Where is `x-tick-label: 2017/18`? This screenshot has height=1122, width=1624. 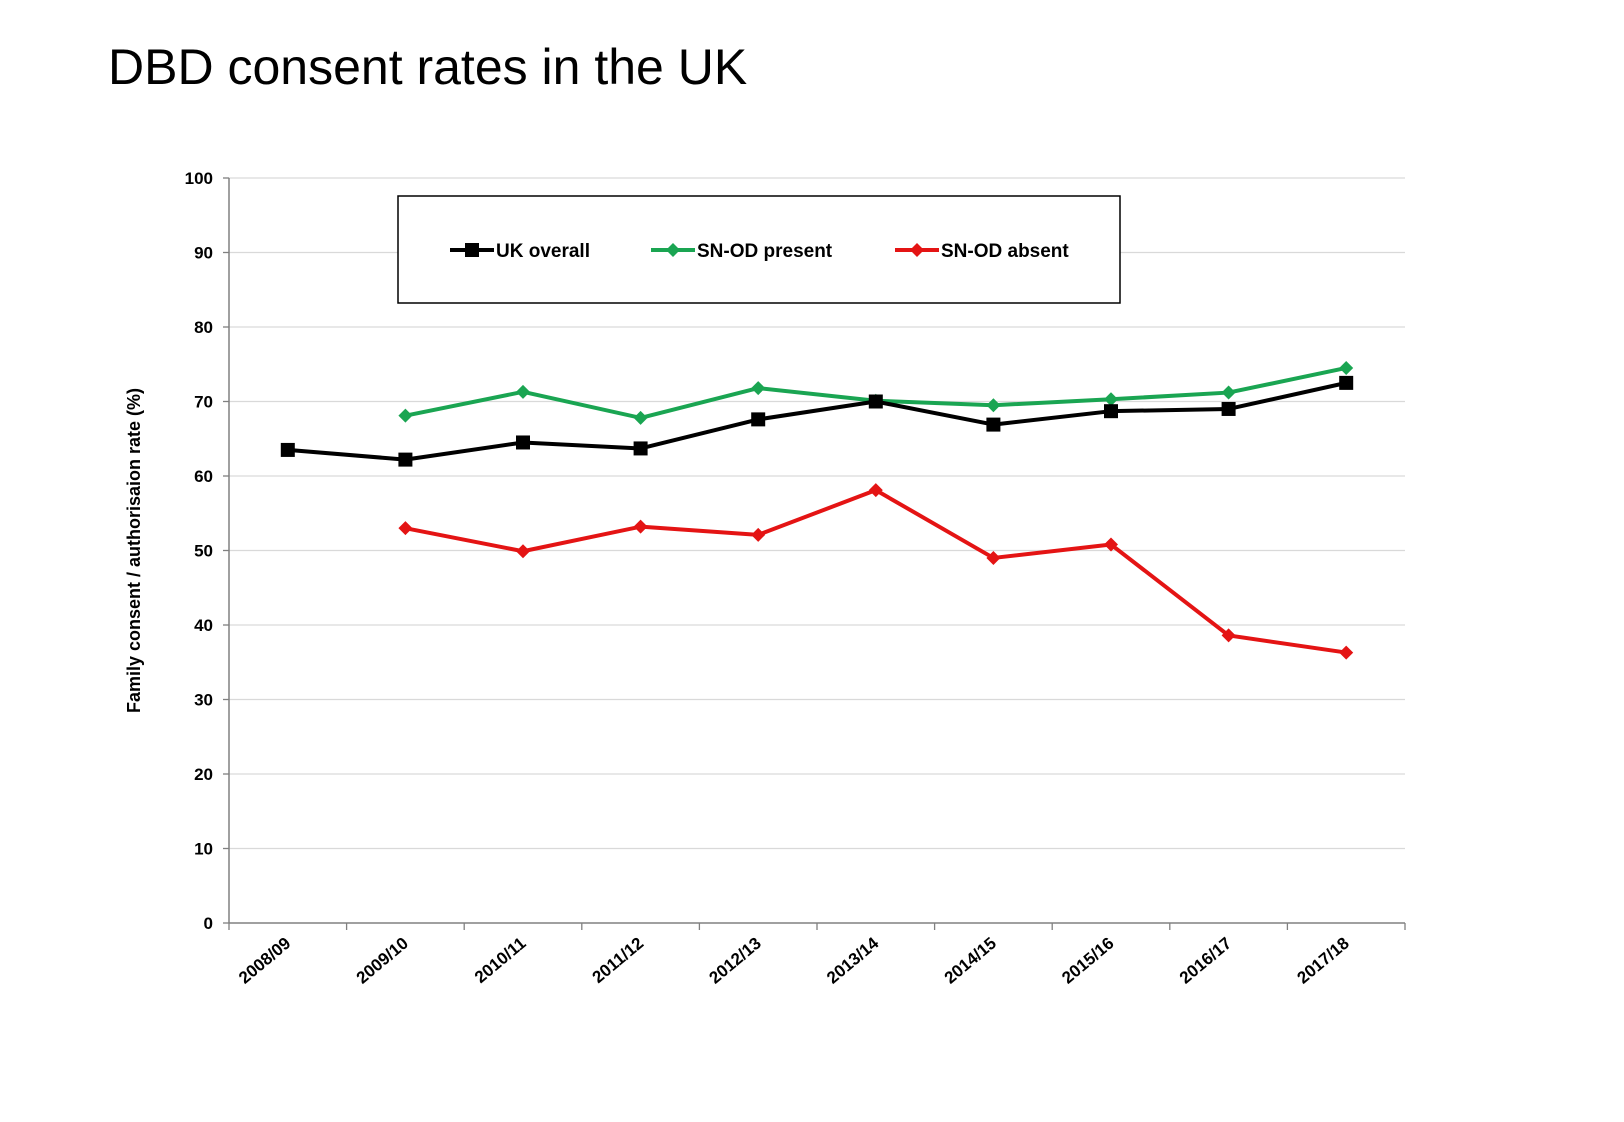 x-tick-label: 2017/18 is located at coordinates (1322, 961).